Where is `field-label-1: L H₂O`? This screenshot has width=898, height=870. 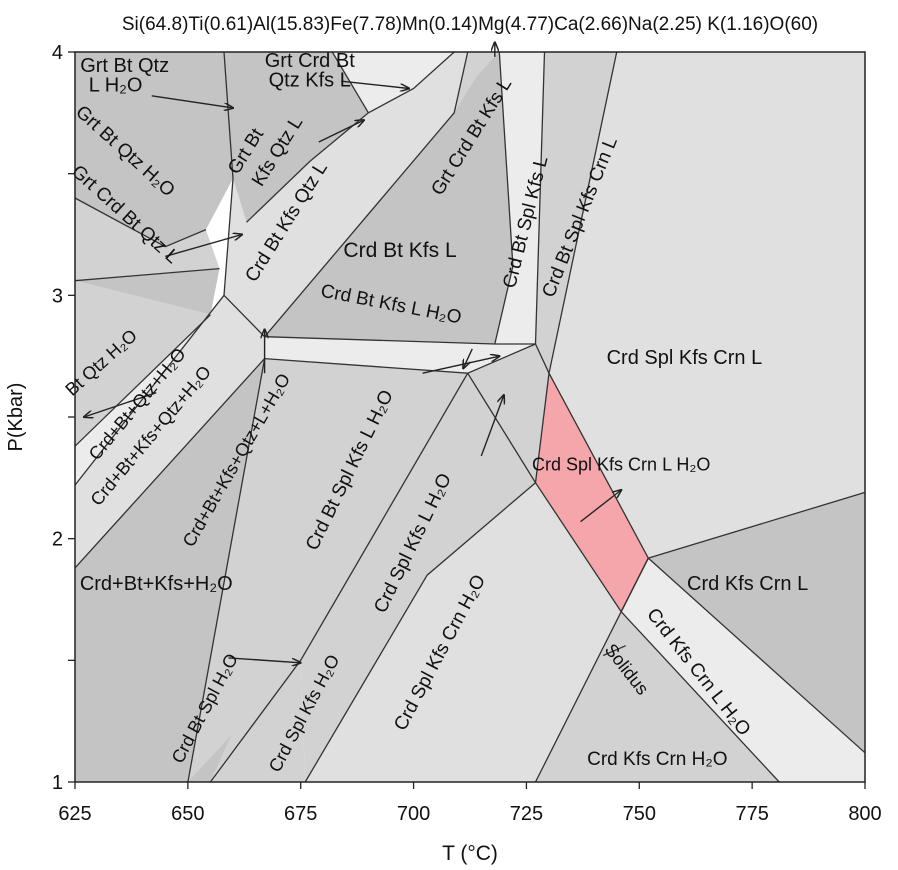
field-label-1: L H₂O is located at coordinates (116, 85).